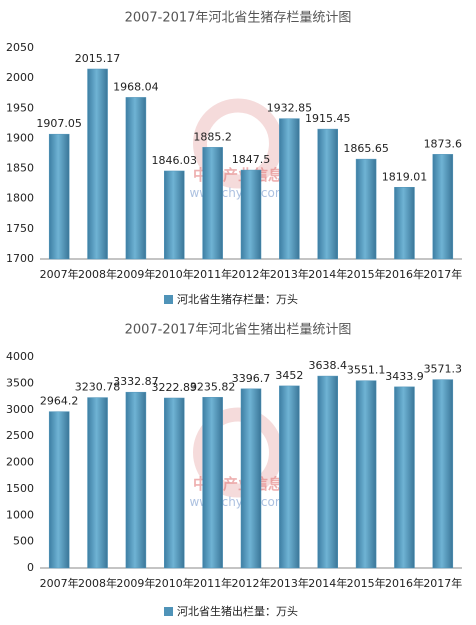 The height and width of the screenshot is (625, 476). I want to click on y-tick-label: 1900, so click(20, 137).